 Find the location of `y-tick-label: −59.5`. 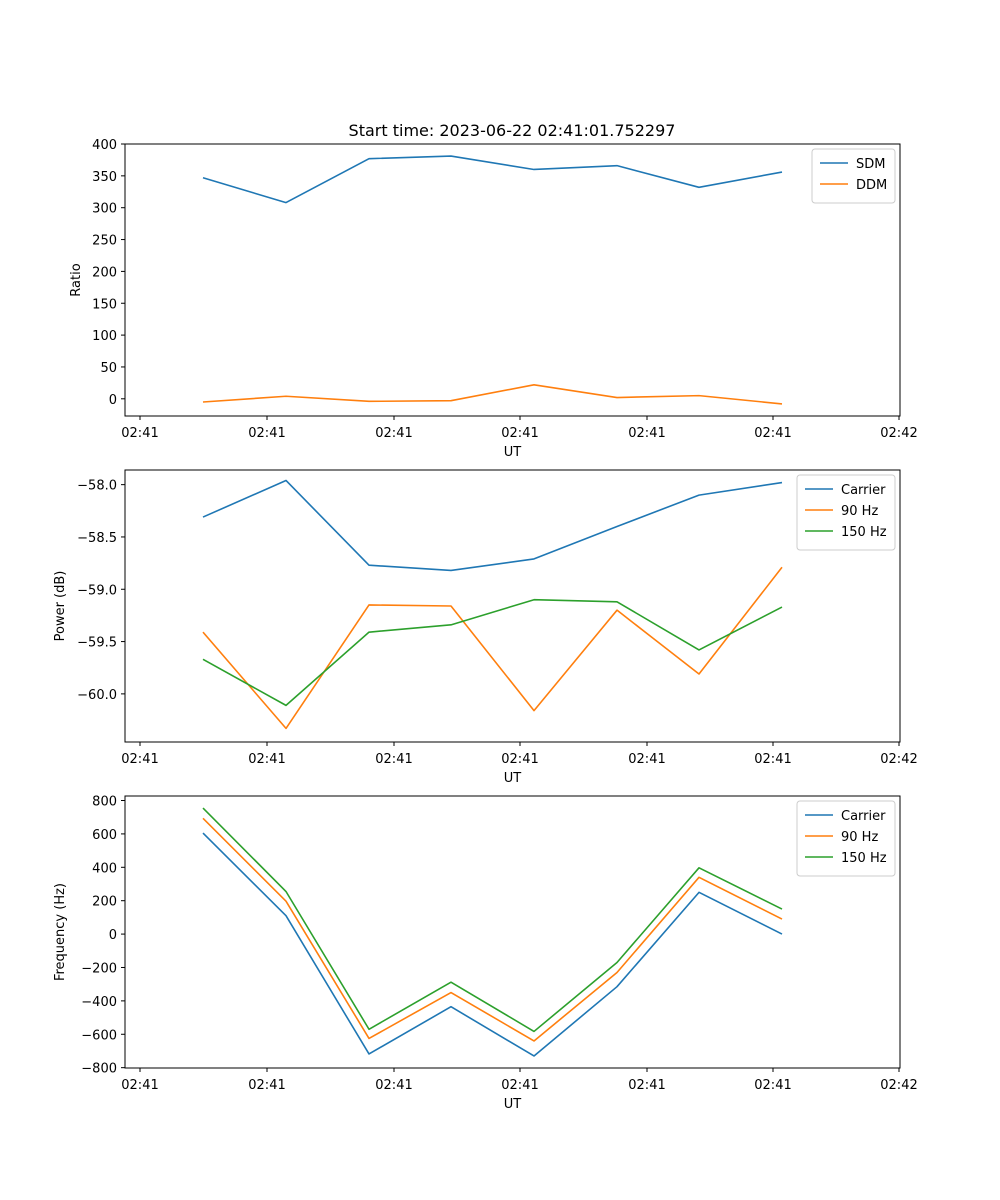

y-tick-label: −59.5 is located at coordinates (97, 643).